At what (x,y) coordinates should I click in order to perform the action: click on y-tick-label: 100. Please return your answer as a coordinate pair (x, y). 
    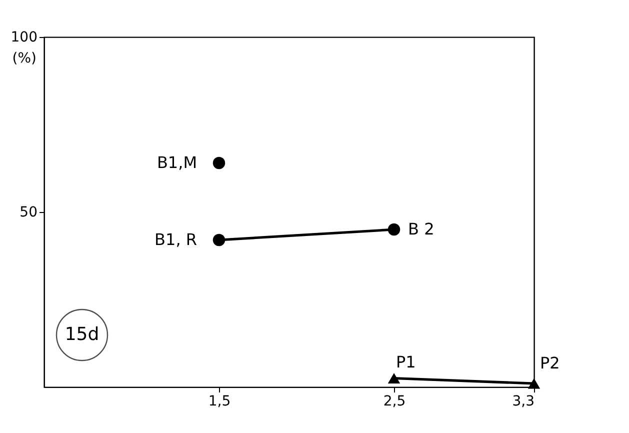
    Looking at the image, I should click on (24, 38).